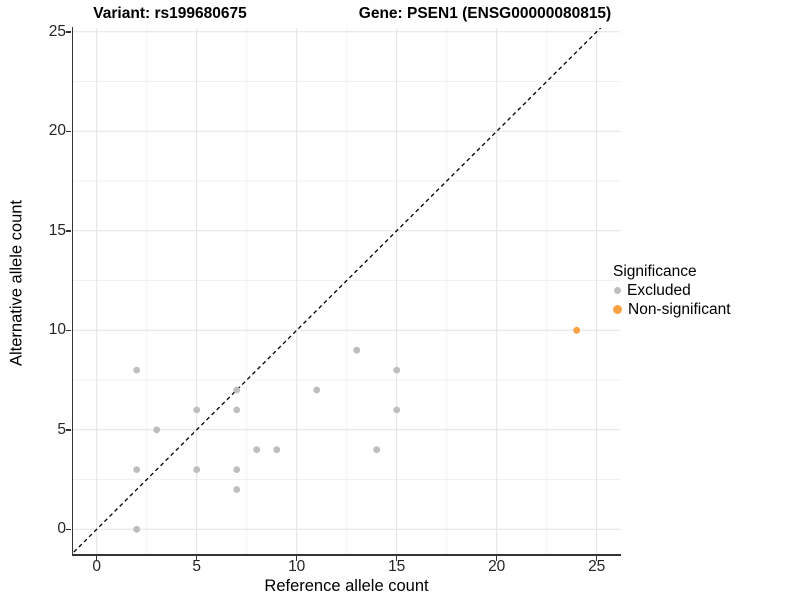 The image size is (800, 600). I want to click on x-tick-label: 15, so click(397, 566).